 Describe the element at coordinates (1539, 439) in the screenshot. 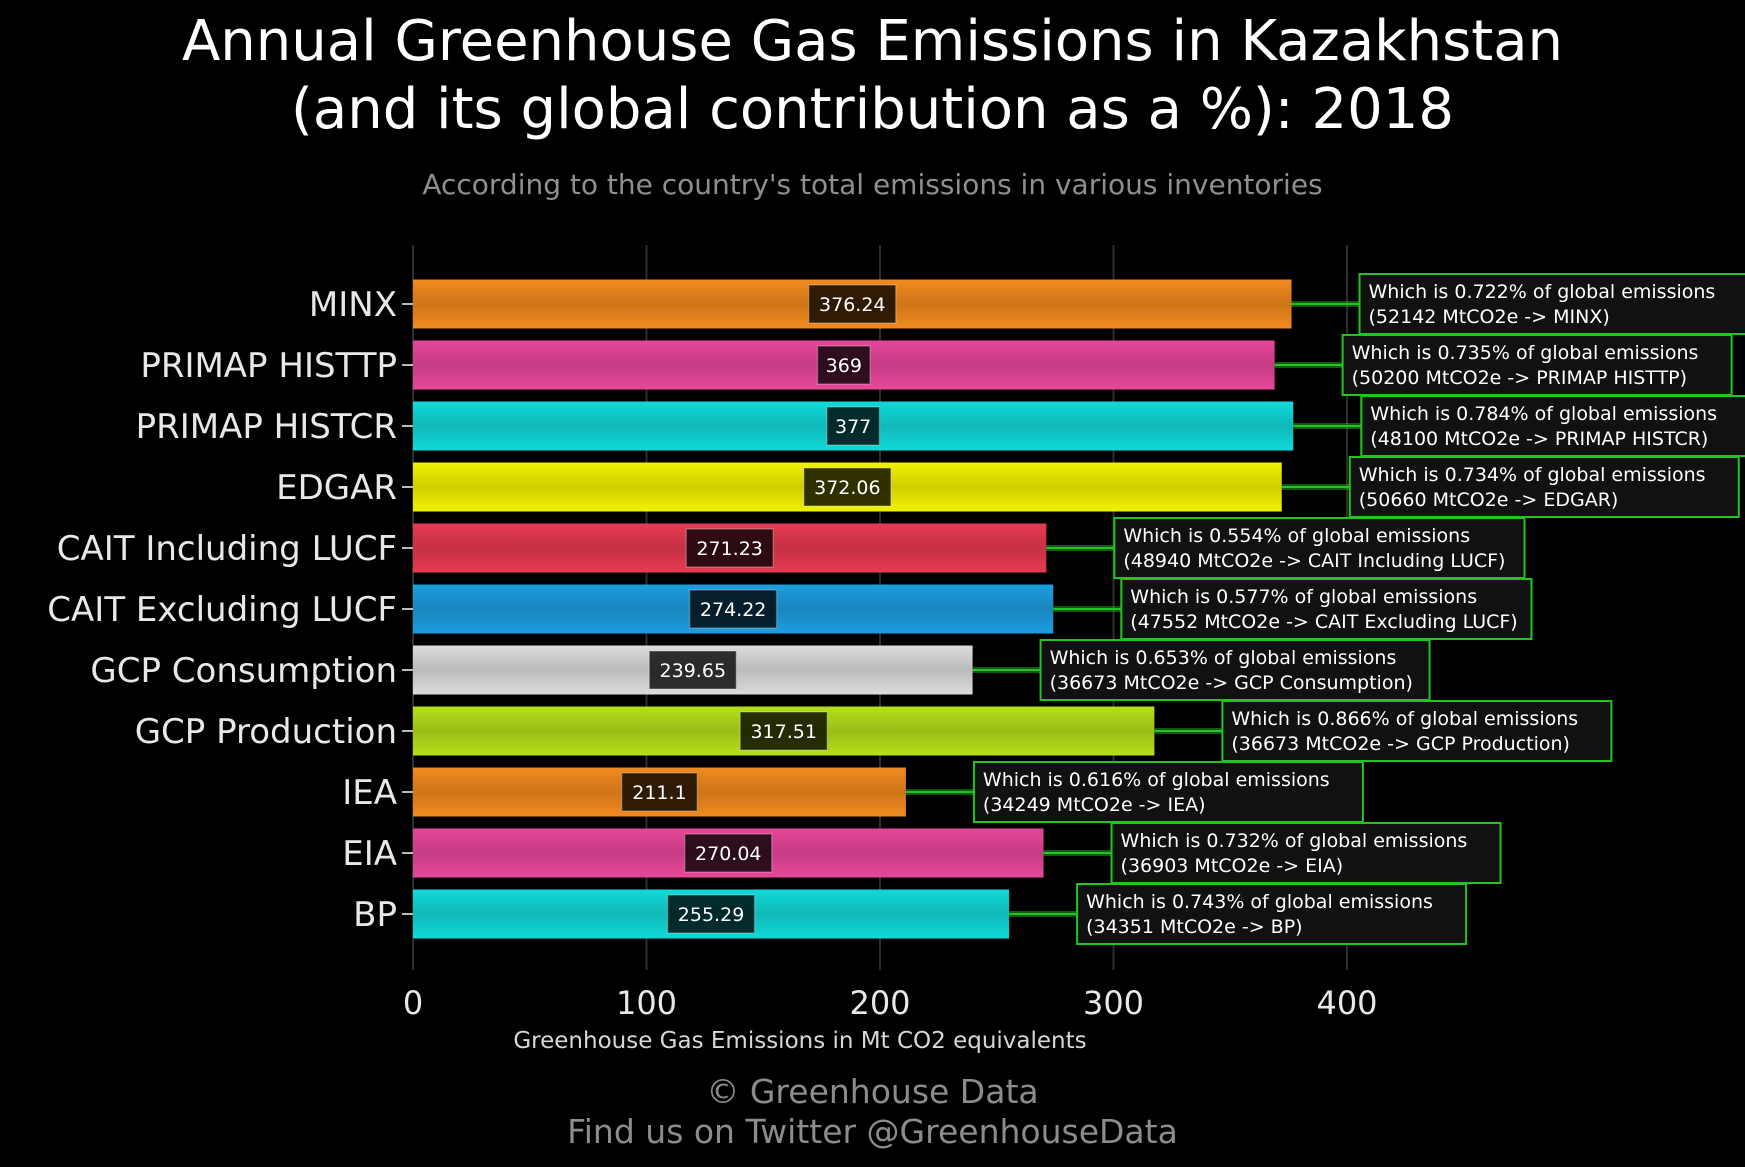

I see `annotation-line-2: (48100 MtCO2e -> PRIMAP HISTCR)` at that location.